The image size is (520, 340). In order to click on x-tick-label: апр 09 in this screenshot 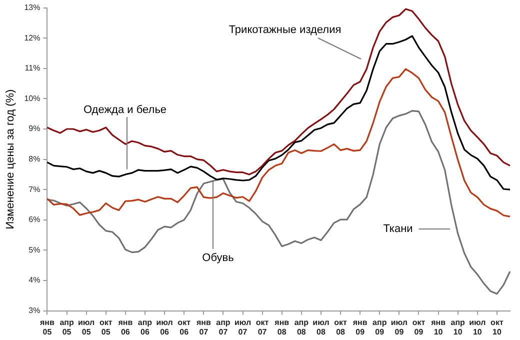, I will do `click(379, 327)`.